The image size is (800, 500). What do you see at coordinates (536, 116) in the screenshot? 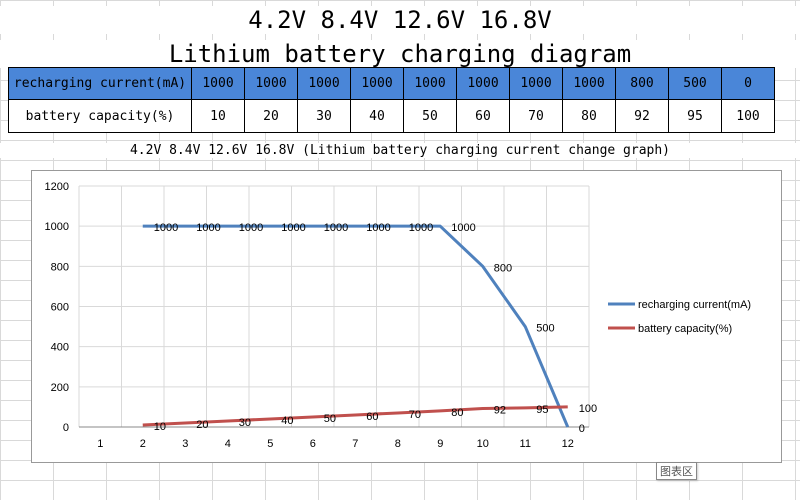
I see `table-cell: 70` at bounding box center [536, 116].